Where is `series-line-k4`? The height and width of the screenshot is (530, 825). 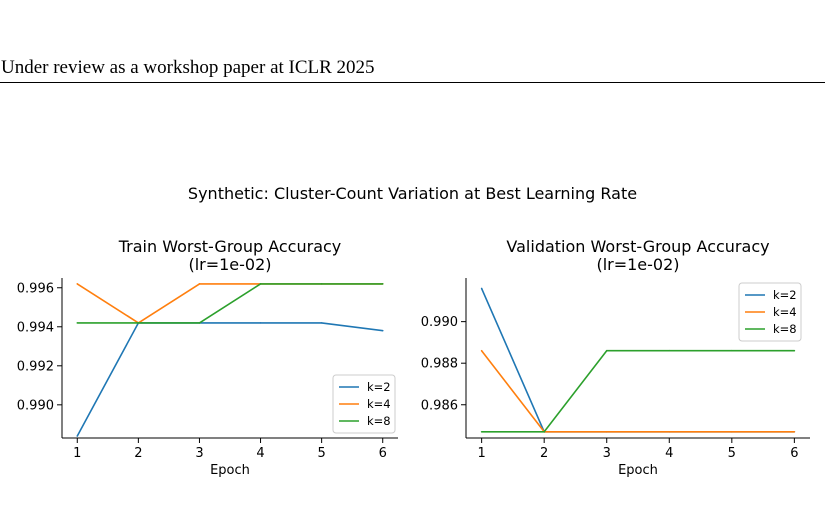 series-line-k4 is located at coordinates (637, 391).